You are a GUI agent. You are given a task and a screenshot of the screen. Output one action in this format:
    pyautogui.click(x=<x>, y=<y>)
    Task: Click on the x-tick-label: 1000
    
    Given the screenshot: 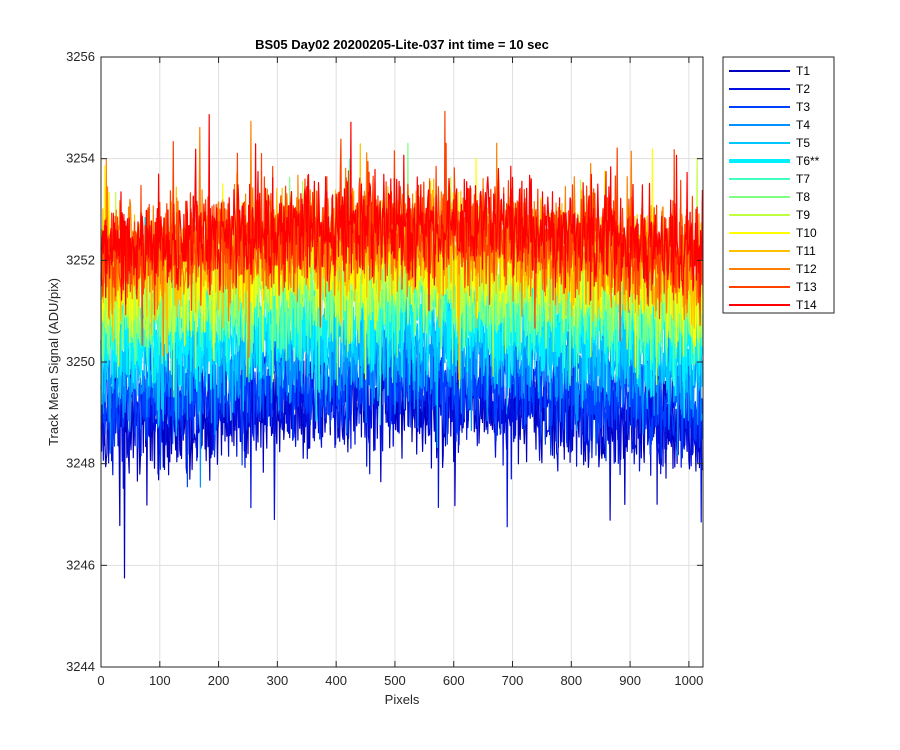 What is the action you would take?
    pyautogui.click(x=688, y=680)
    